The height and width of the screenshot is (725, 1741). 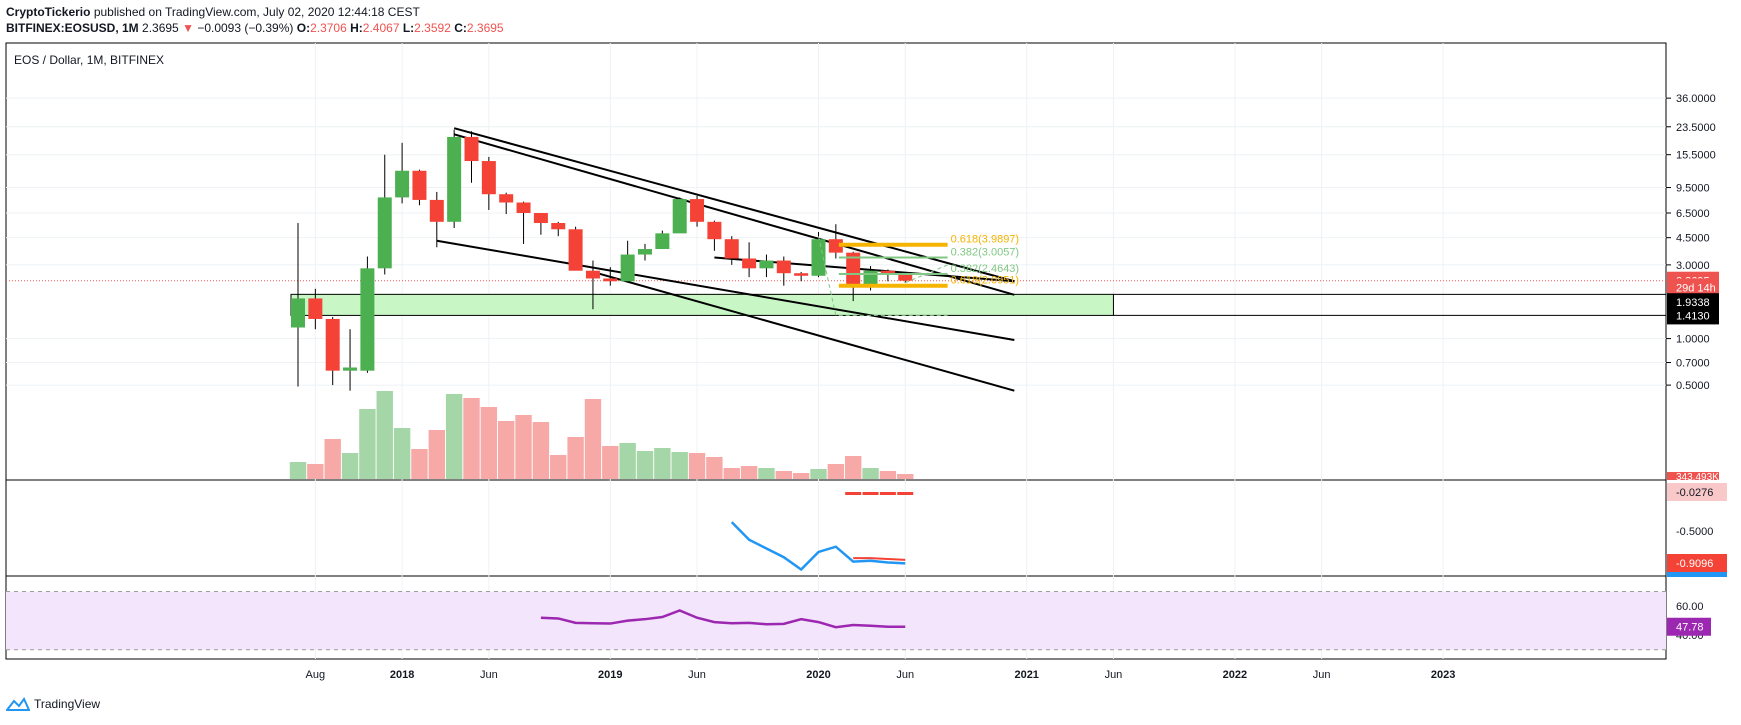 What do you see at coordinates (985, 252) in the screenshot?
I see `fib-level-label: 0.382(3.0057)` at bounding box center [985, 252].